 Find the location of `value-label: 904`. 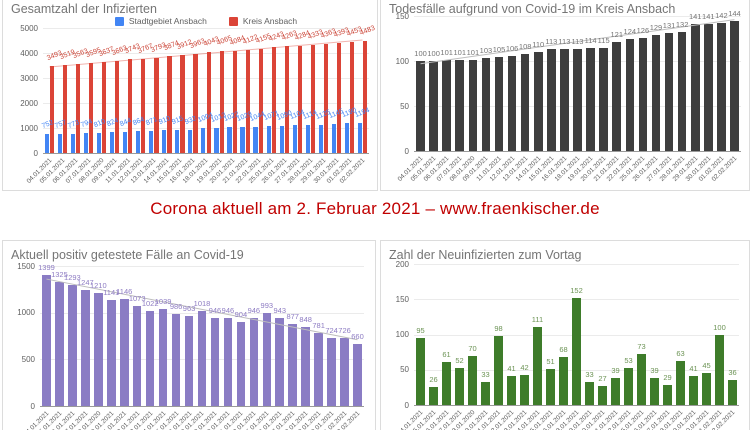

value-label: 904 is located at coordinates (241, 314).